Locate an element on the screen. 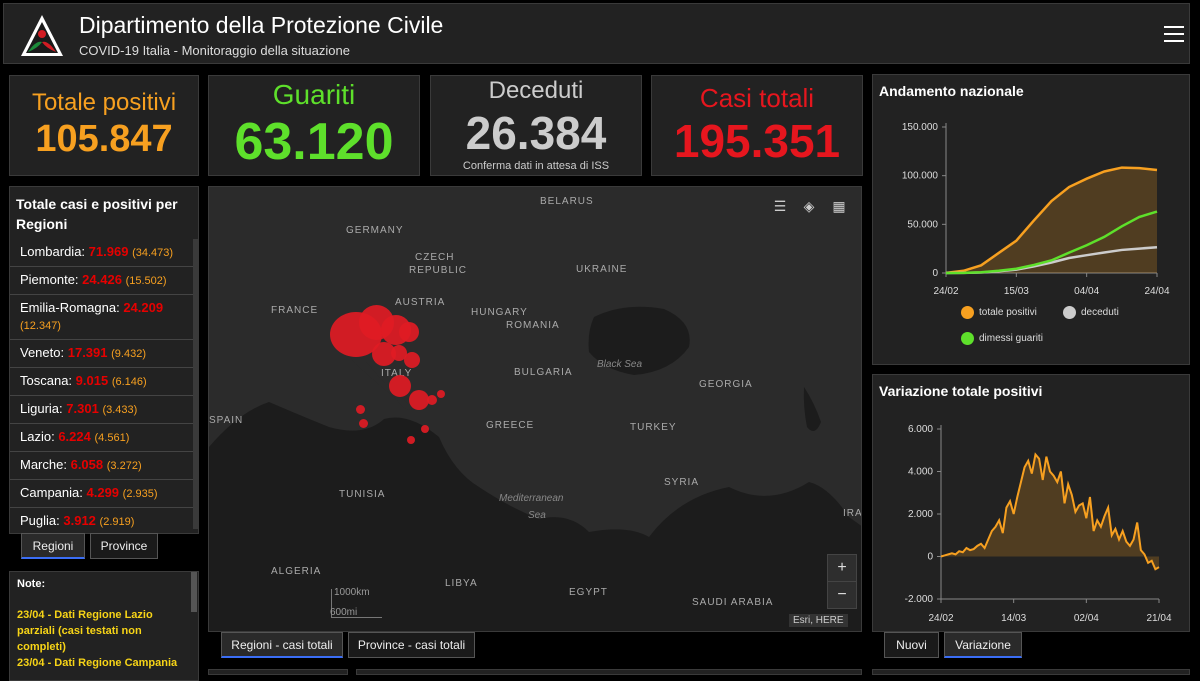 The image size is (1200, 681). note-item: 23/04 - Dati Regione Campania is located at coordinates (97, 663).